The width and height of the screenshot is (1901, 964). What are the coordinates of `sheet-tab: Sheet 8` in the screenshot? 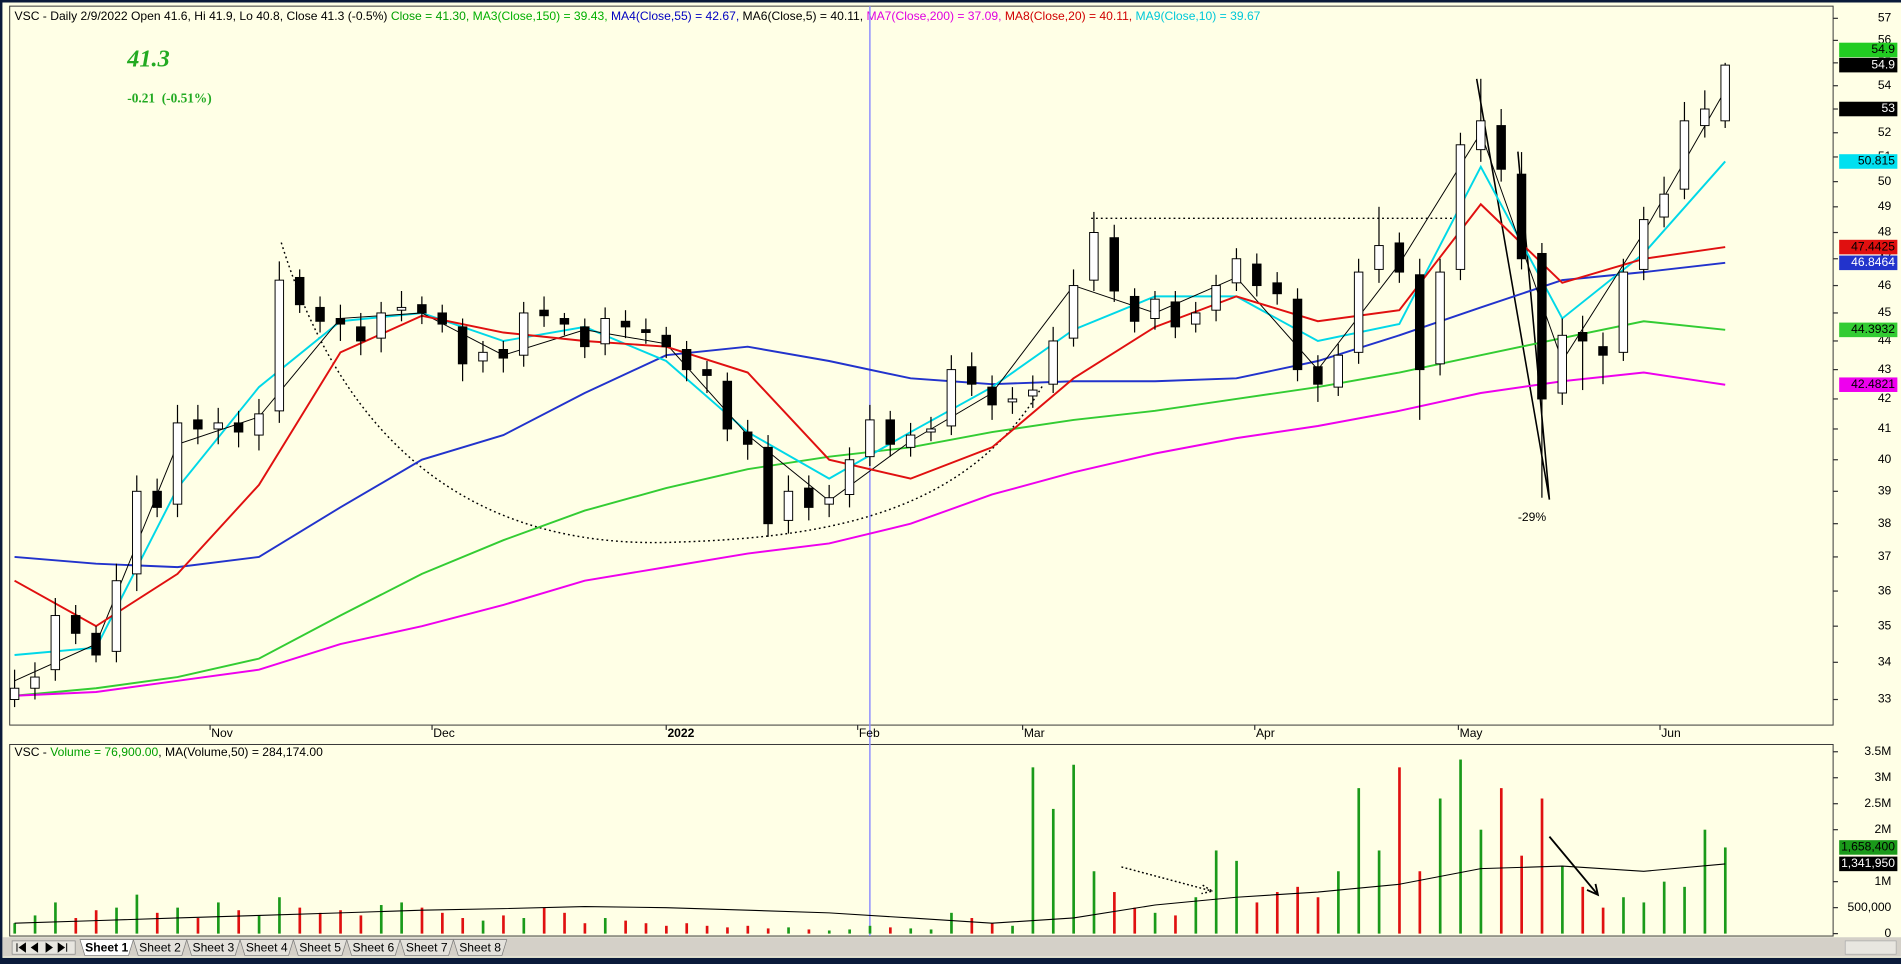 It's located at (480, 947).